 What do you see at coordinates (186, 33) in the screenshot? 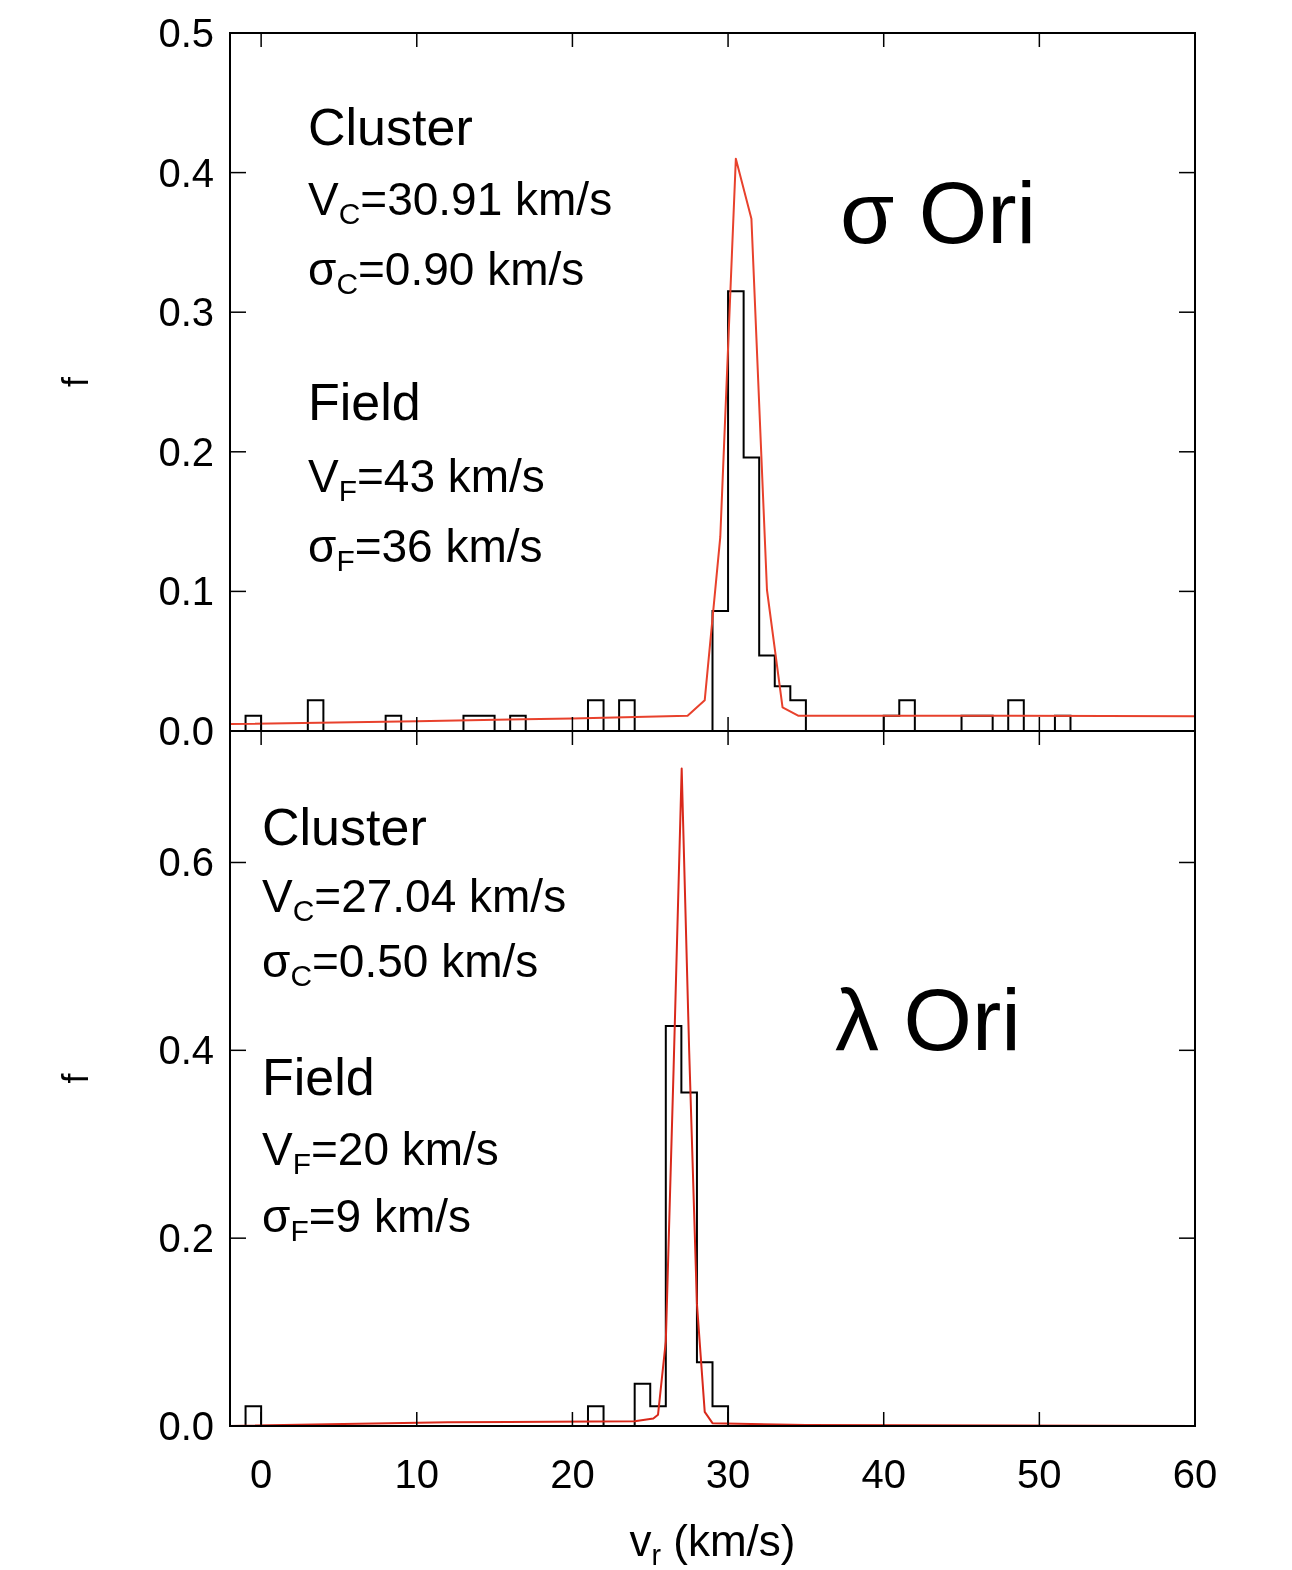
I see `y-tick-label: 0.5` at bounding box center [186, 33].